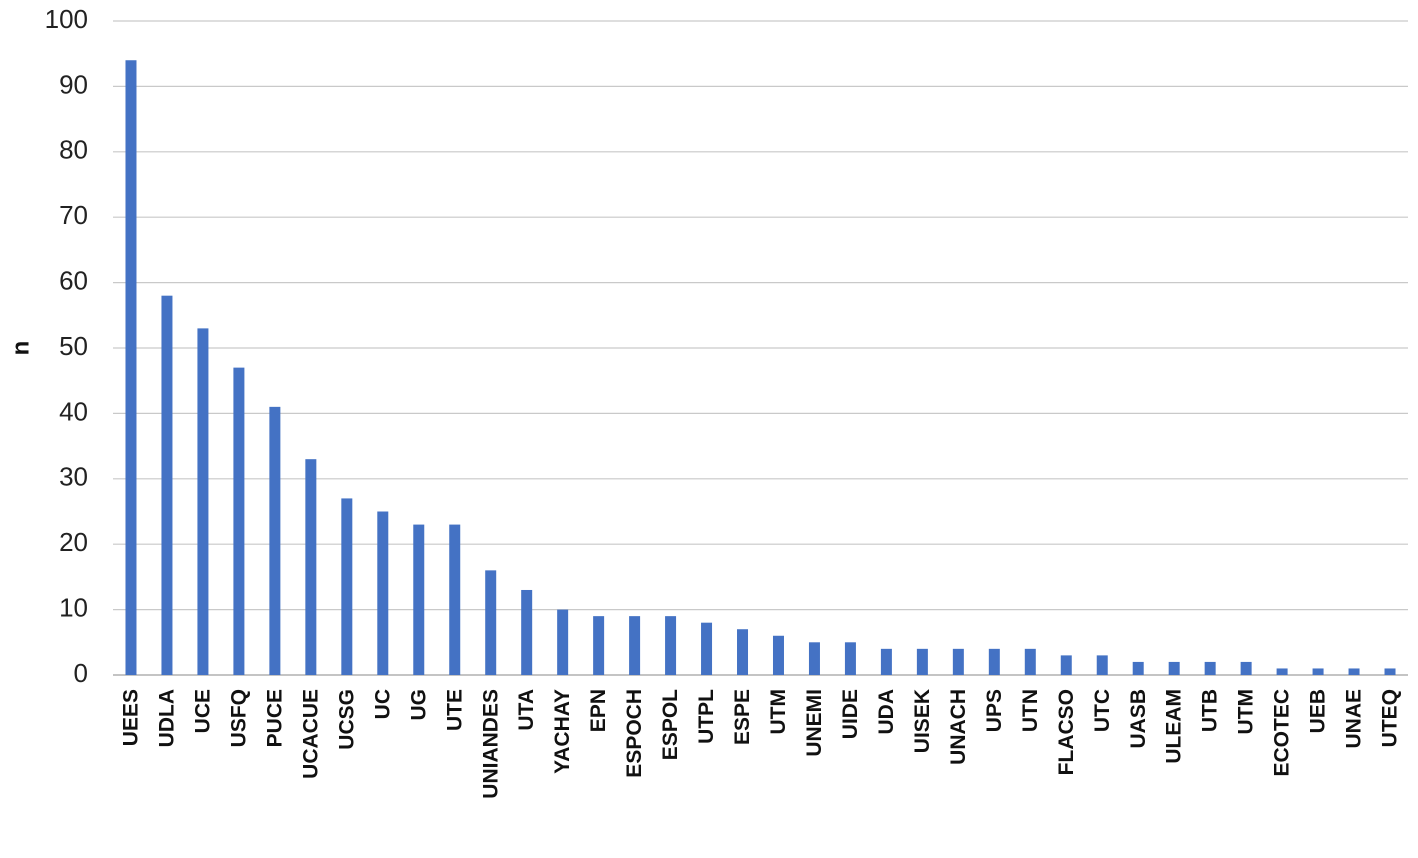 This screenshot has height=858, width=1418. What do you see at coordinates (1390, 671) in the screenshot?
I see `bar-uteq` at bounding box center [1390, 671].